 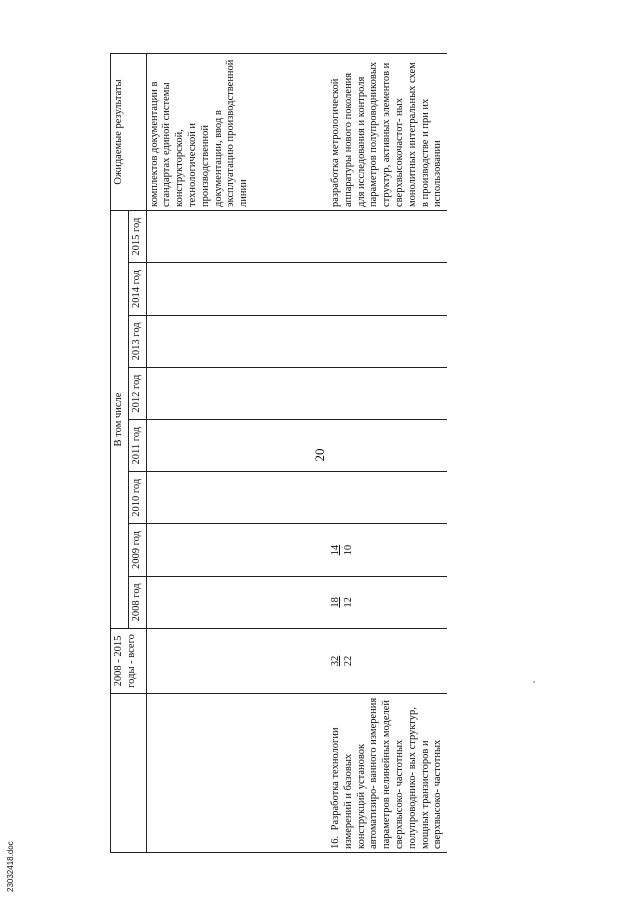 I want to click on header-name-cell, so click(x=128, y=772).